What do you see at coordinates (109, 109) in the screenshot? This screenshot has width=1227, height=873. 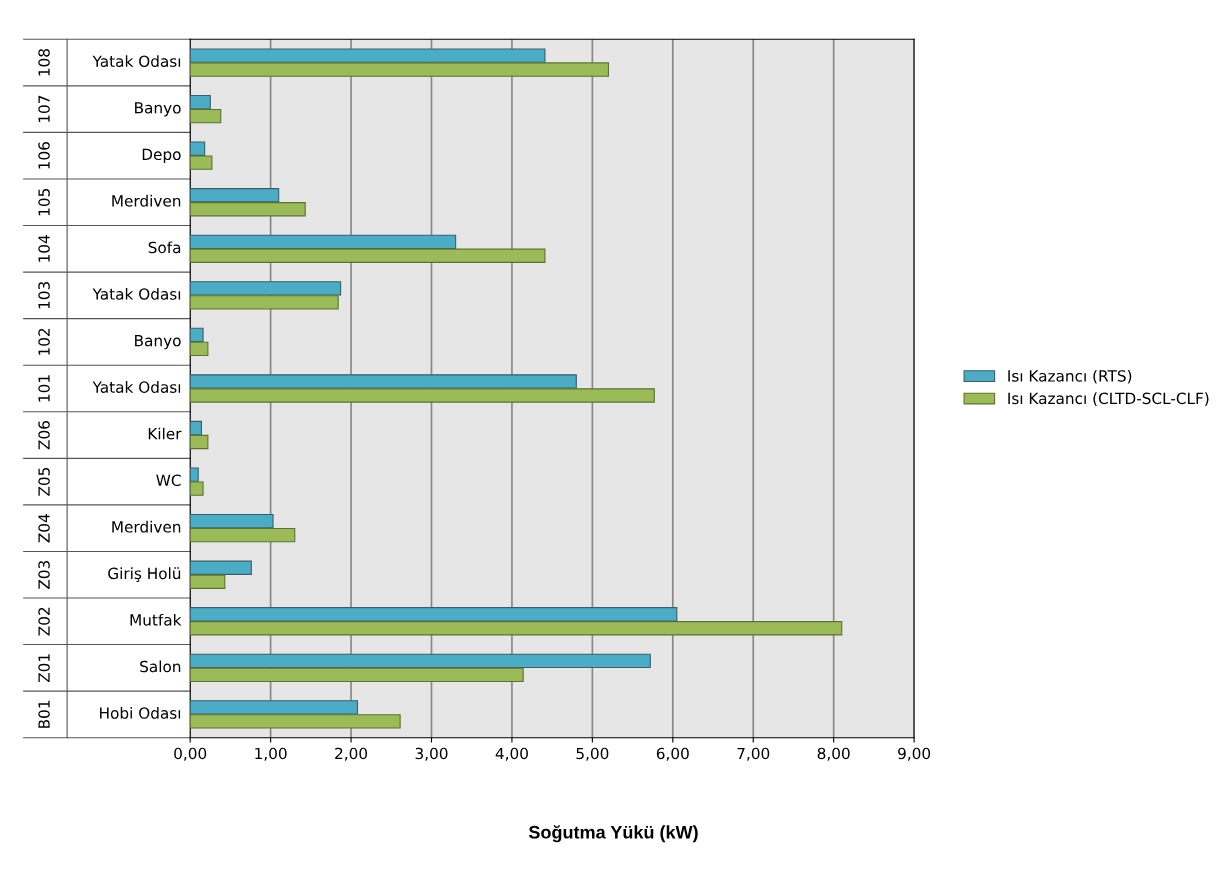 I see `category-label: 107 Banyo` at bounding box center [109, 109].